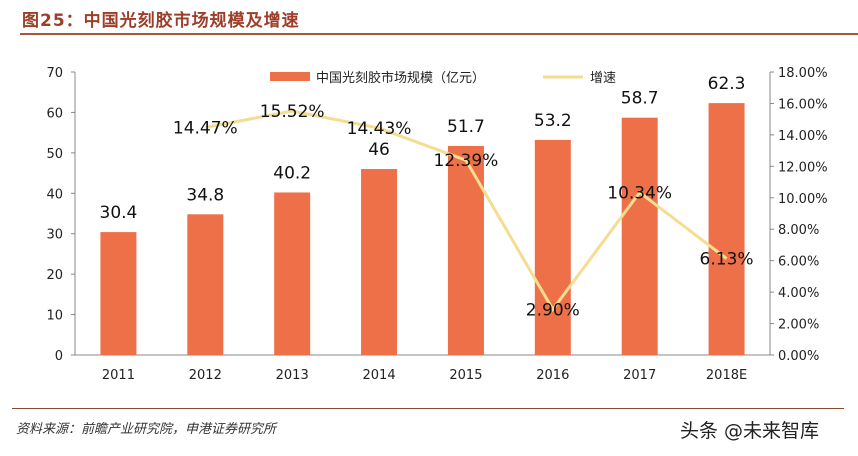  Describe the element at coordinates (803, 199) in the screenshot. I see `right-tick-label: 10.00%` at that location.